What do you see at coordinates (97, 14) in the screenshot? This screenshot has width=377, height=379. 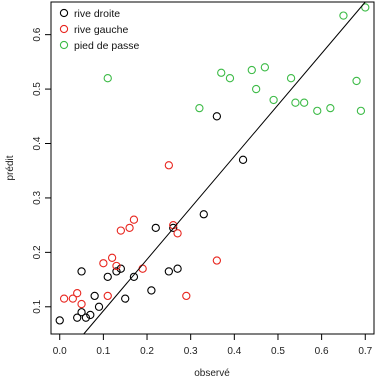 I see `legend-label: rive droite` at bounding box center [97, 14].